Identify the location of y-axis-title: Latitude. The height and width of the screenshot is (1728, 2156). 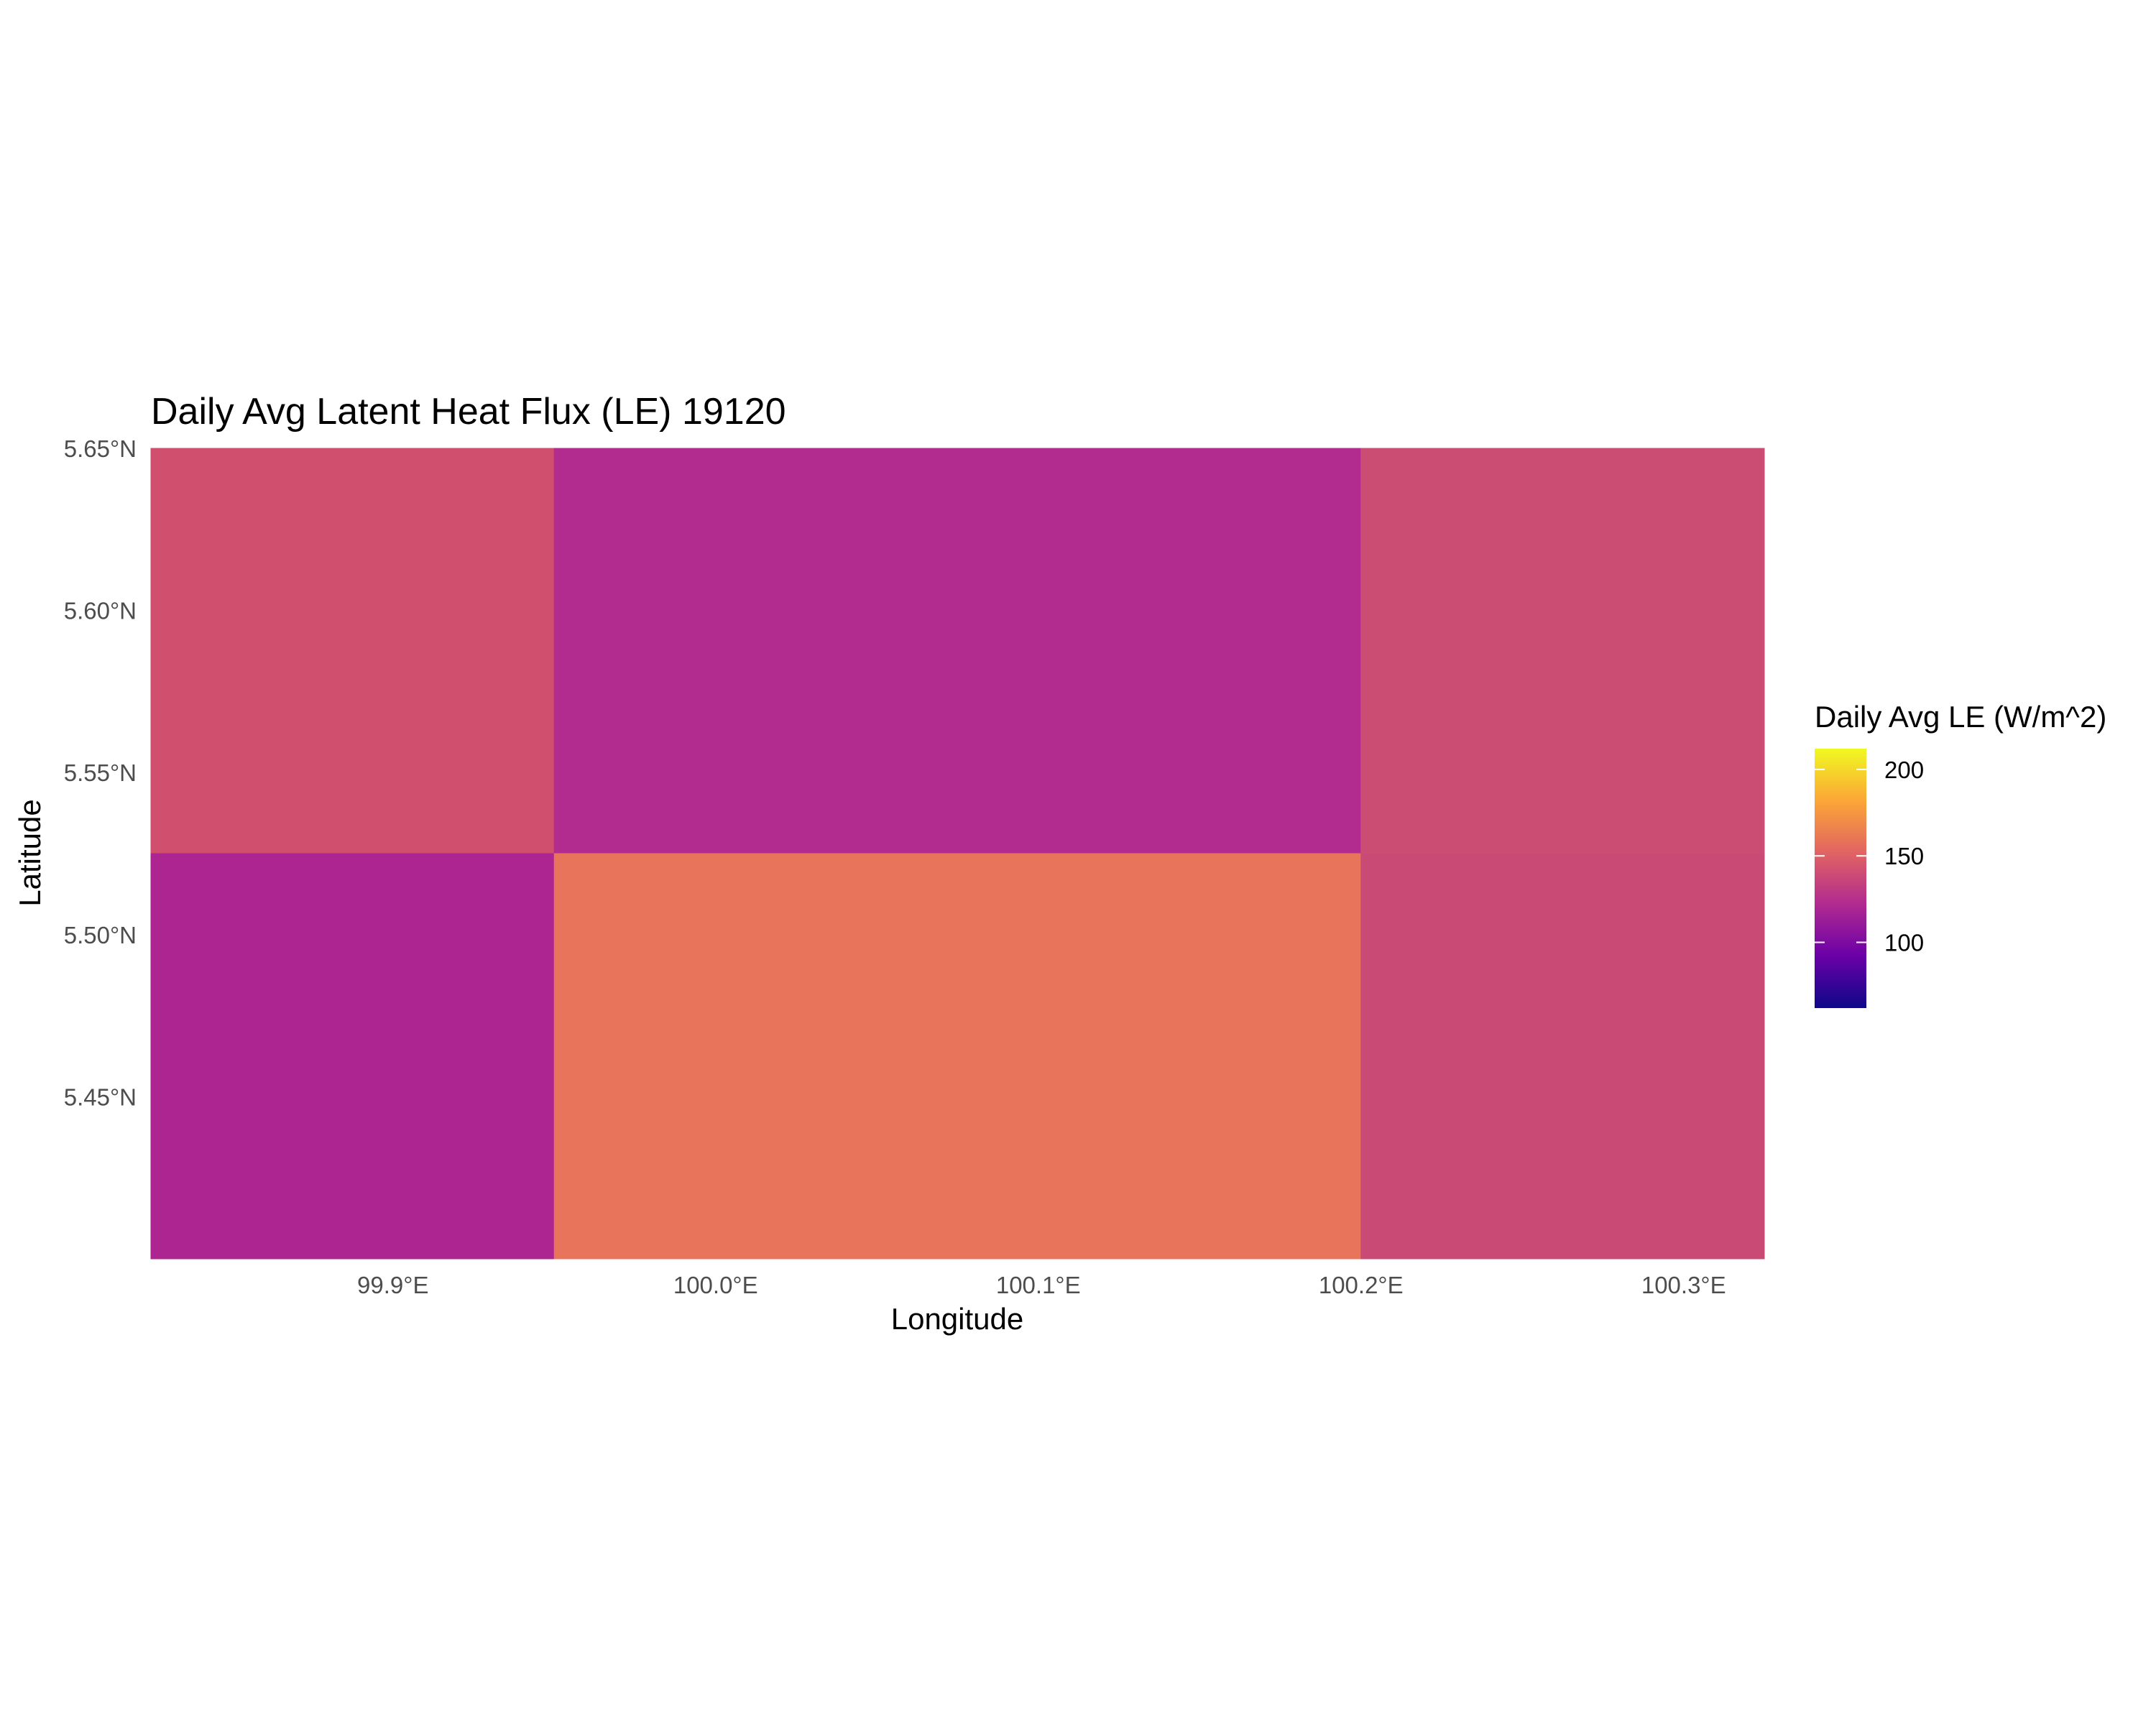
(30, 852).